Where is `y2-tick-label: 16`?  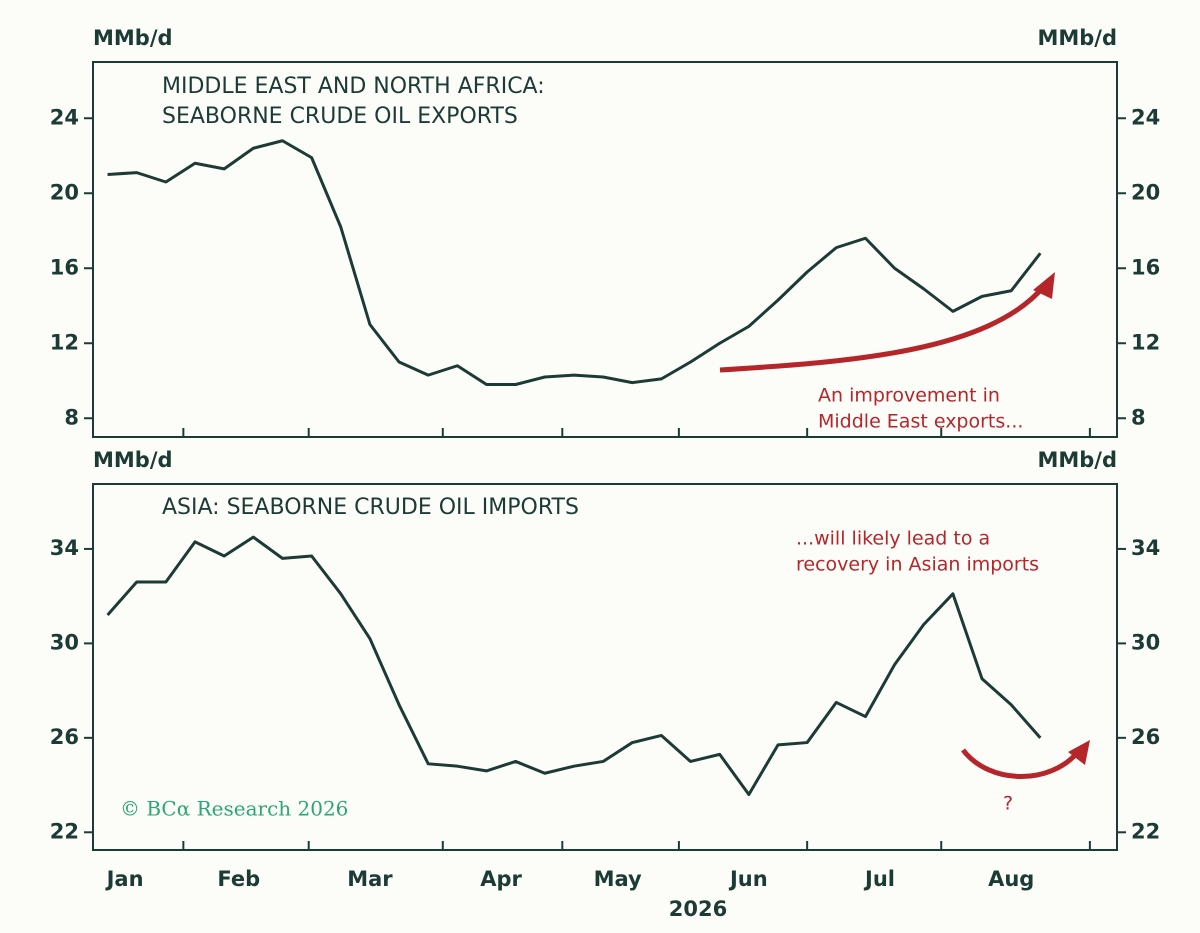
y2-tick-label: 16 is located at coordinates (1145, 267).